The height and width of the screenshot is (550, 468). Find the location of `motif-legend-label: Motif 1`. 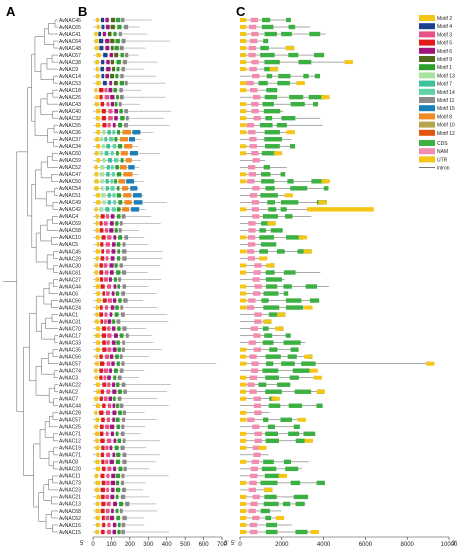

motif-legend-label: Motif 1 is located at coordinates (444, 68).